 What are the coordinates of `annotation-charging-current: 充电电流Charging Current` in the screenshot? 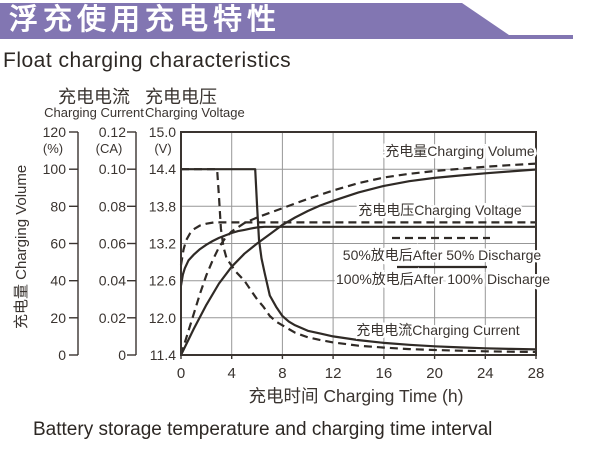 It's located at (437, 330).